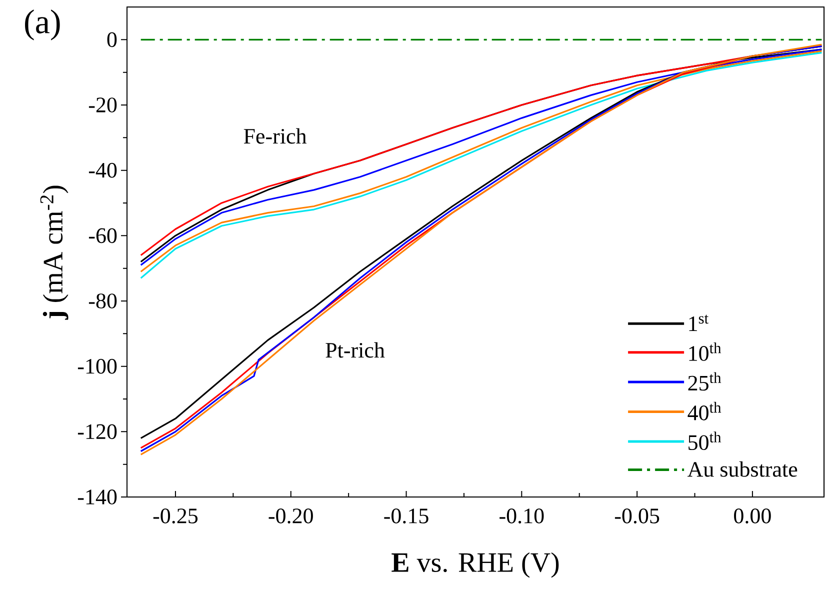 Image resolution: width=825 pixels, height=599 pixels. I want to click on y-tick-label: -100, so click(97, 366).